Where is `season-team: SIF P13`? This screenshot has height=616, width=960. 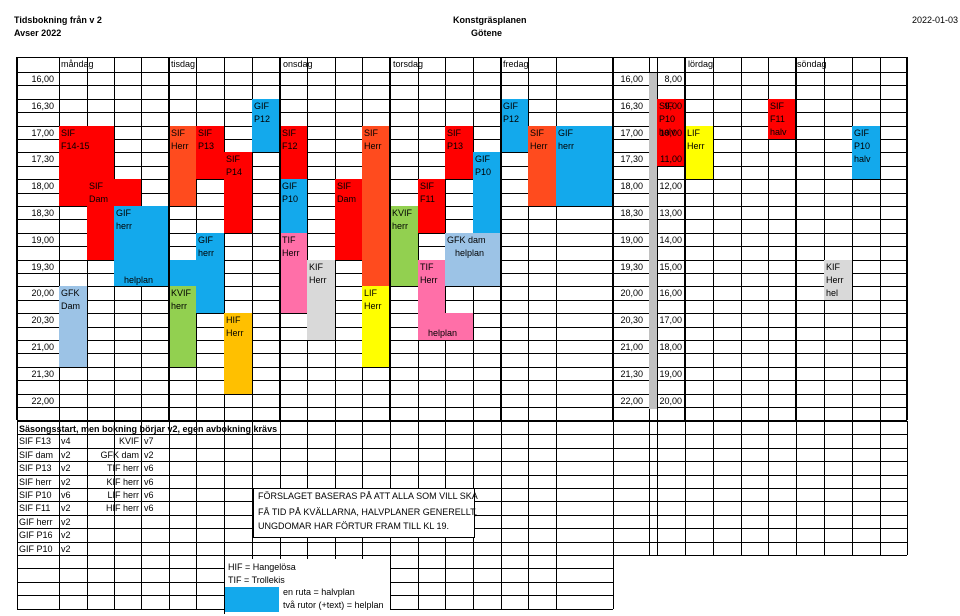 season-team: SIF P13 is located at coordinates (35, 468).